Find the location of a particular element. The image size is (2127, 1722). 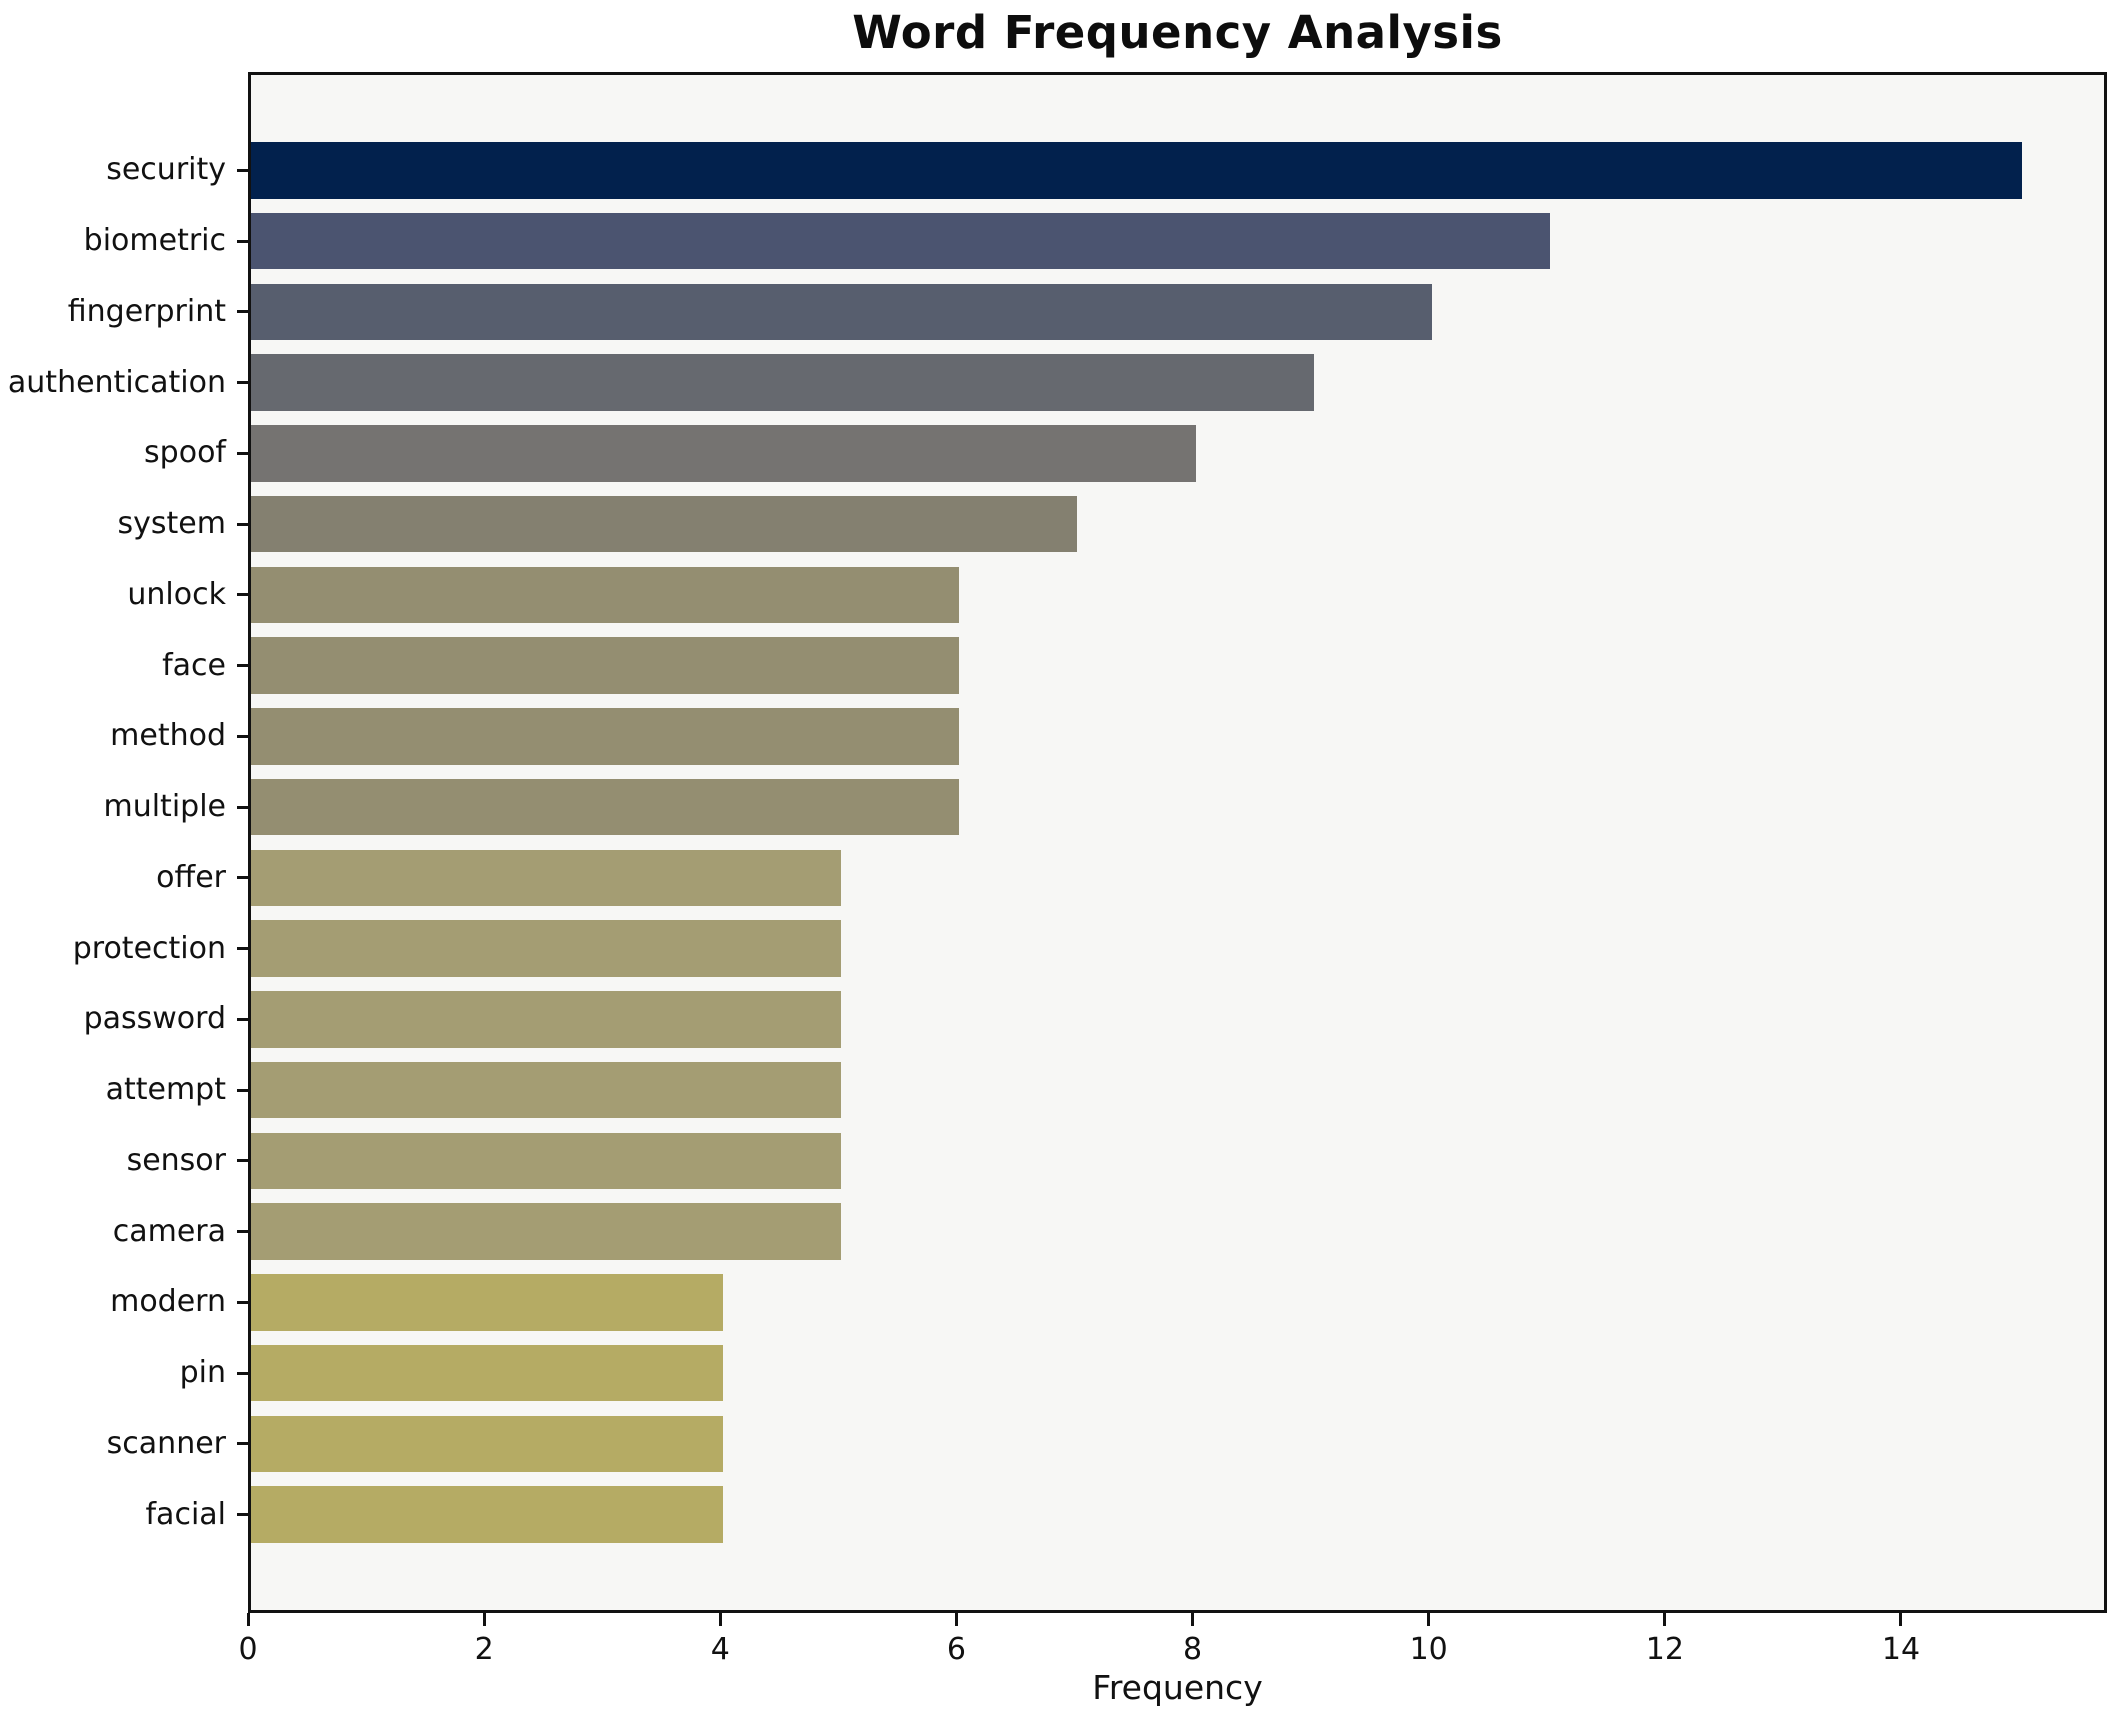

bar-sensor is located at coordinates (546, 1161).